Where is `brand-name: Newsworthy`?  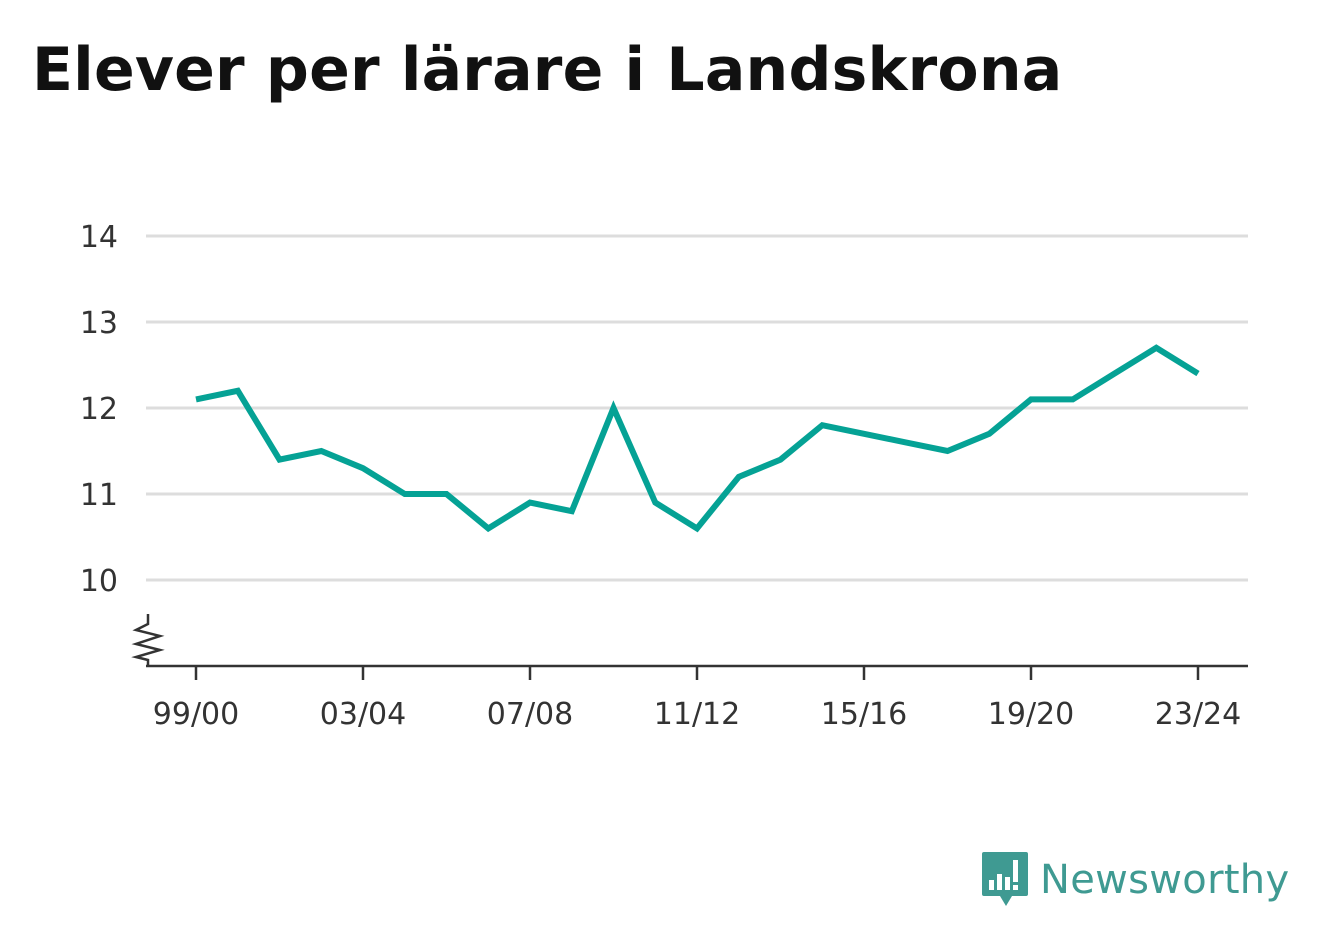 brand-name: Newsworthy is located at coordinates (1165, 880).